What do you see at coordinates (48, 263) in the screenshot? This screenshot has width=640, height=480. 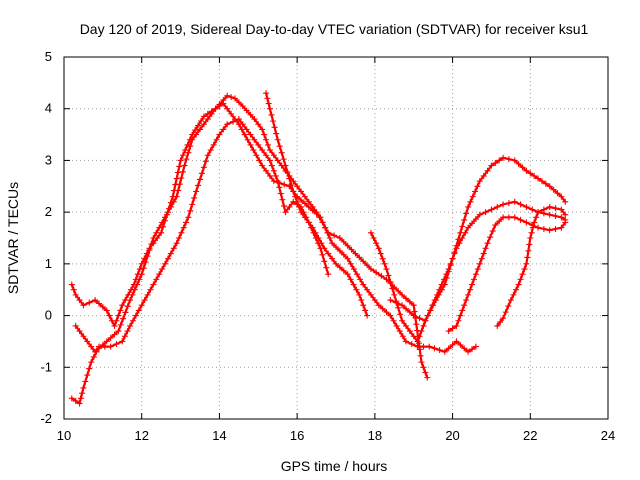 I see `y-tick-label: 1` at bounding box center [48, 263].